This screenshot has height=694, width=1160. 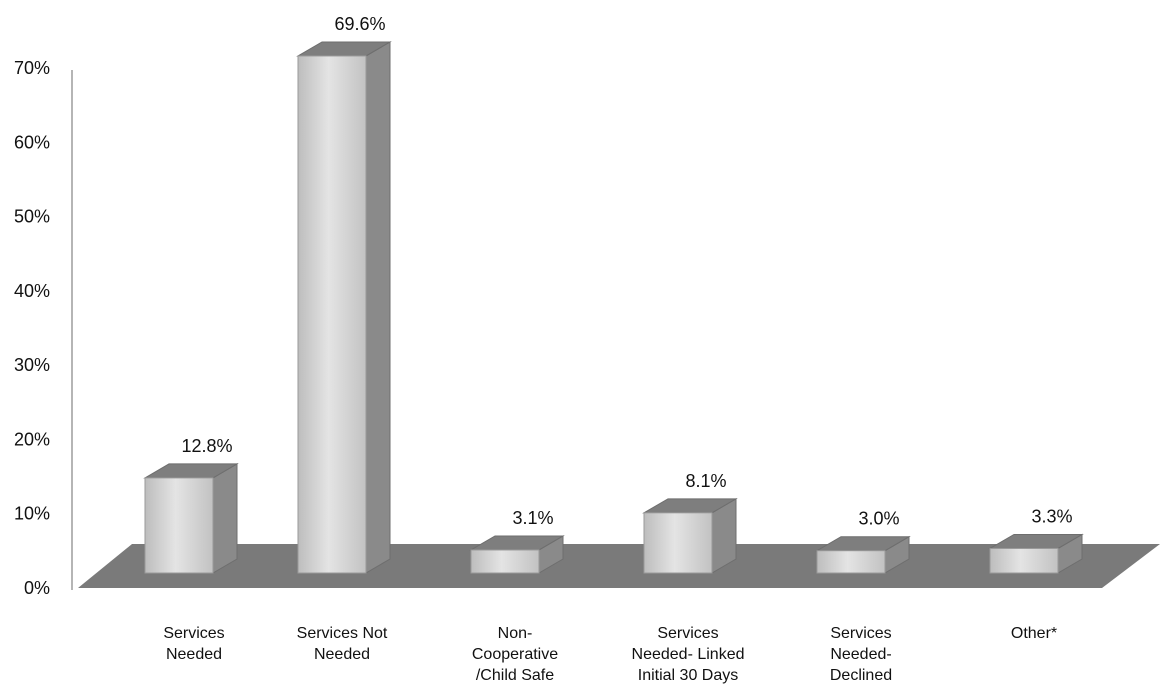 I want to click on x-category-label: Other*, so click(x=1034, y=633).